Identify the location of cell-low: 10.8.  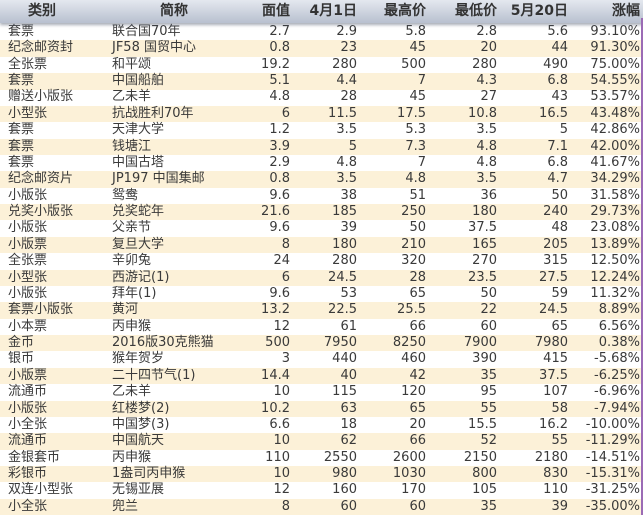
(482, 113).